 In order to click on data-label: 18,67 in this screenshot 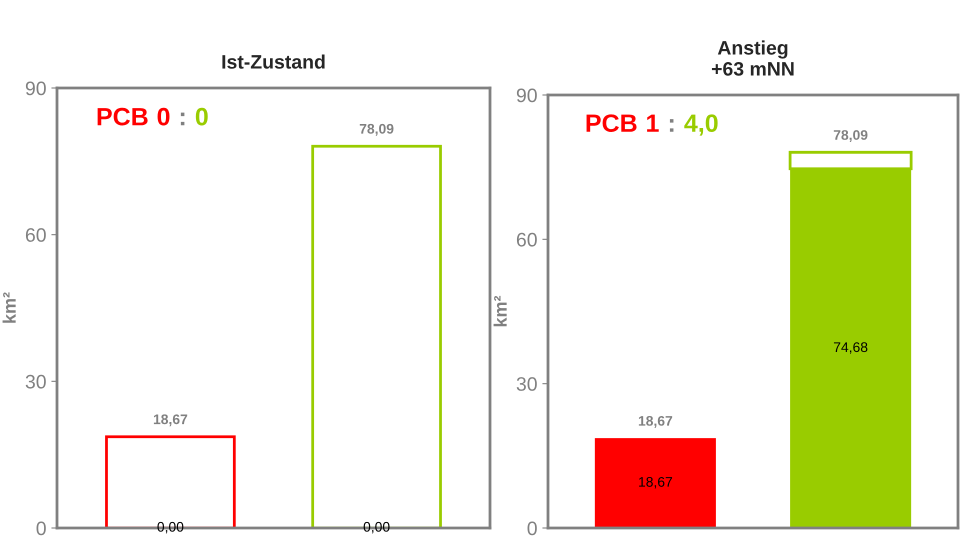, I will do `click(655, 482)`.